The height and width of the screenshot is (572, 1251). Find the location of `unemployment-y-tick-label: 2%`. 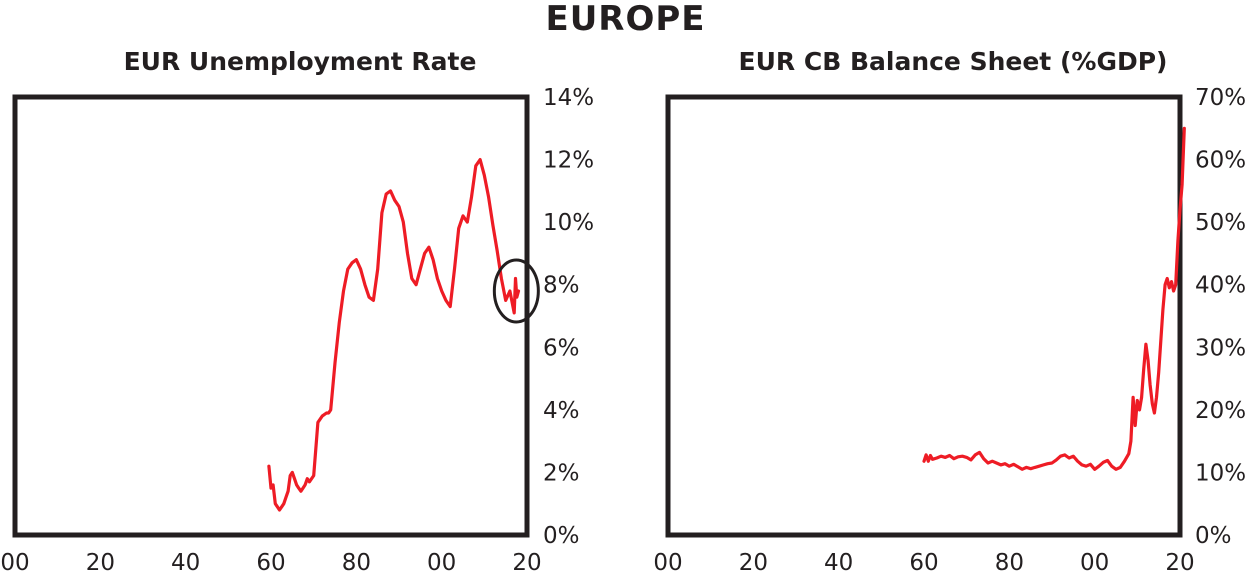

unemployment-y-tick-label: 2% is located at coordinates (561, 473).